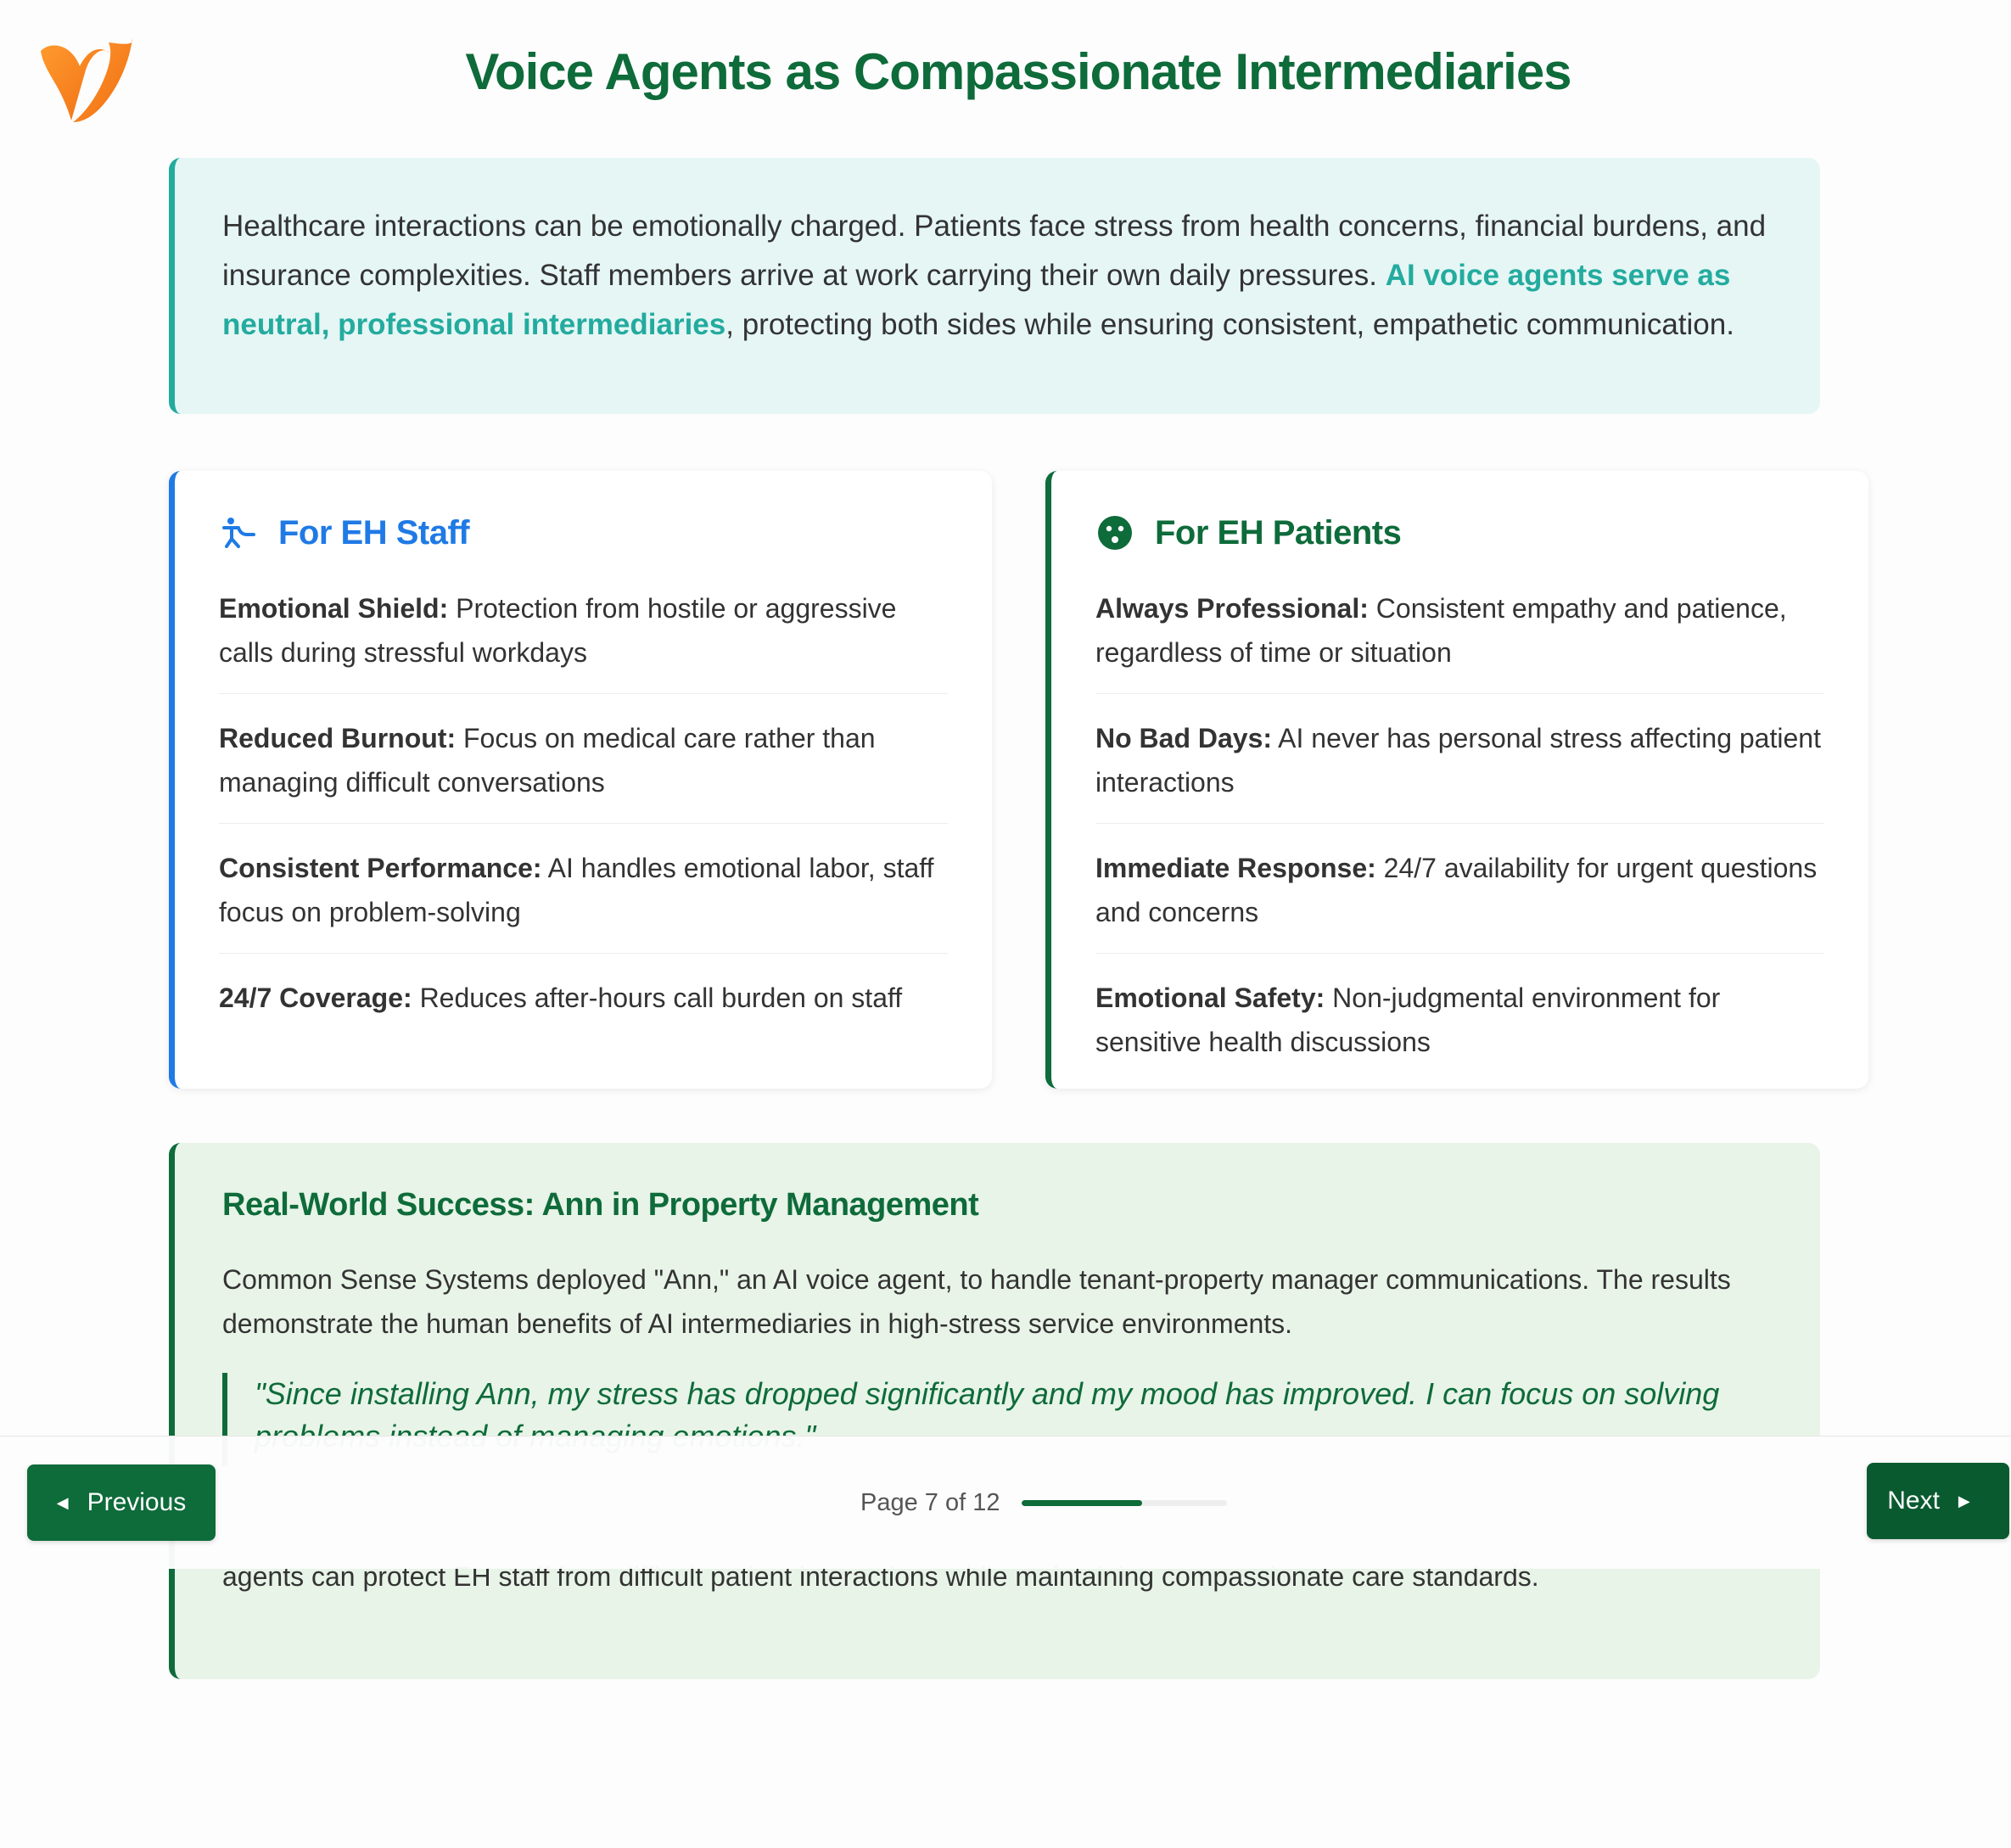 The width and height of the screenshot is (2011, 1848). I want to click on item-label: 24/7 Coverage:, so click(315, 998).